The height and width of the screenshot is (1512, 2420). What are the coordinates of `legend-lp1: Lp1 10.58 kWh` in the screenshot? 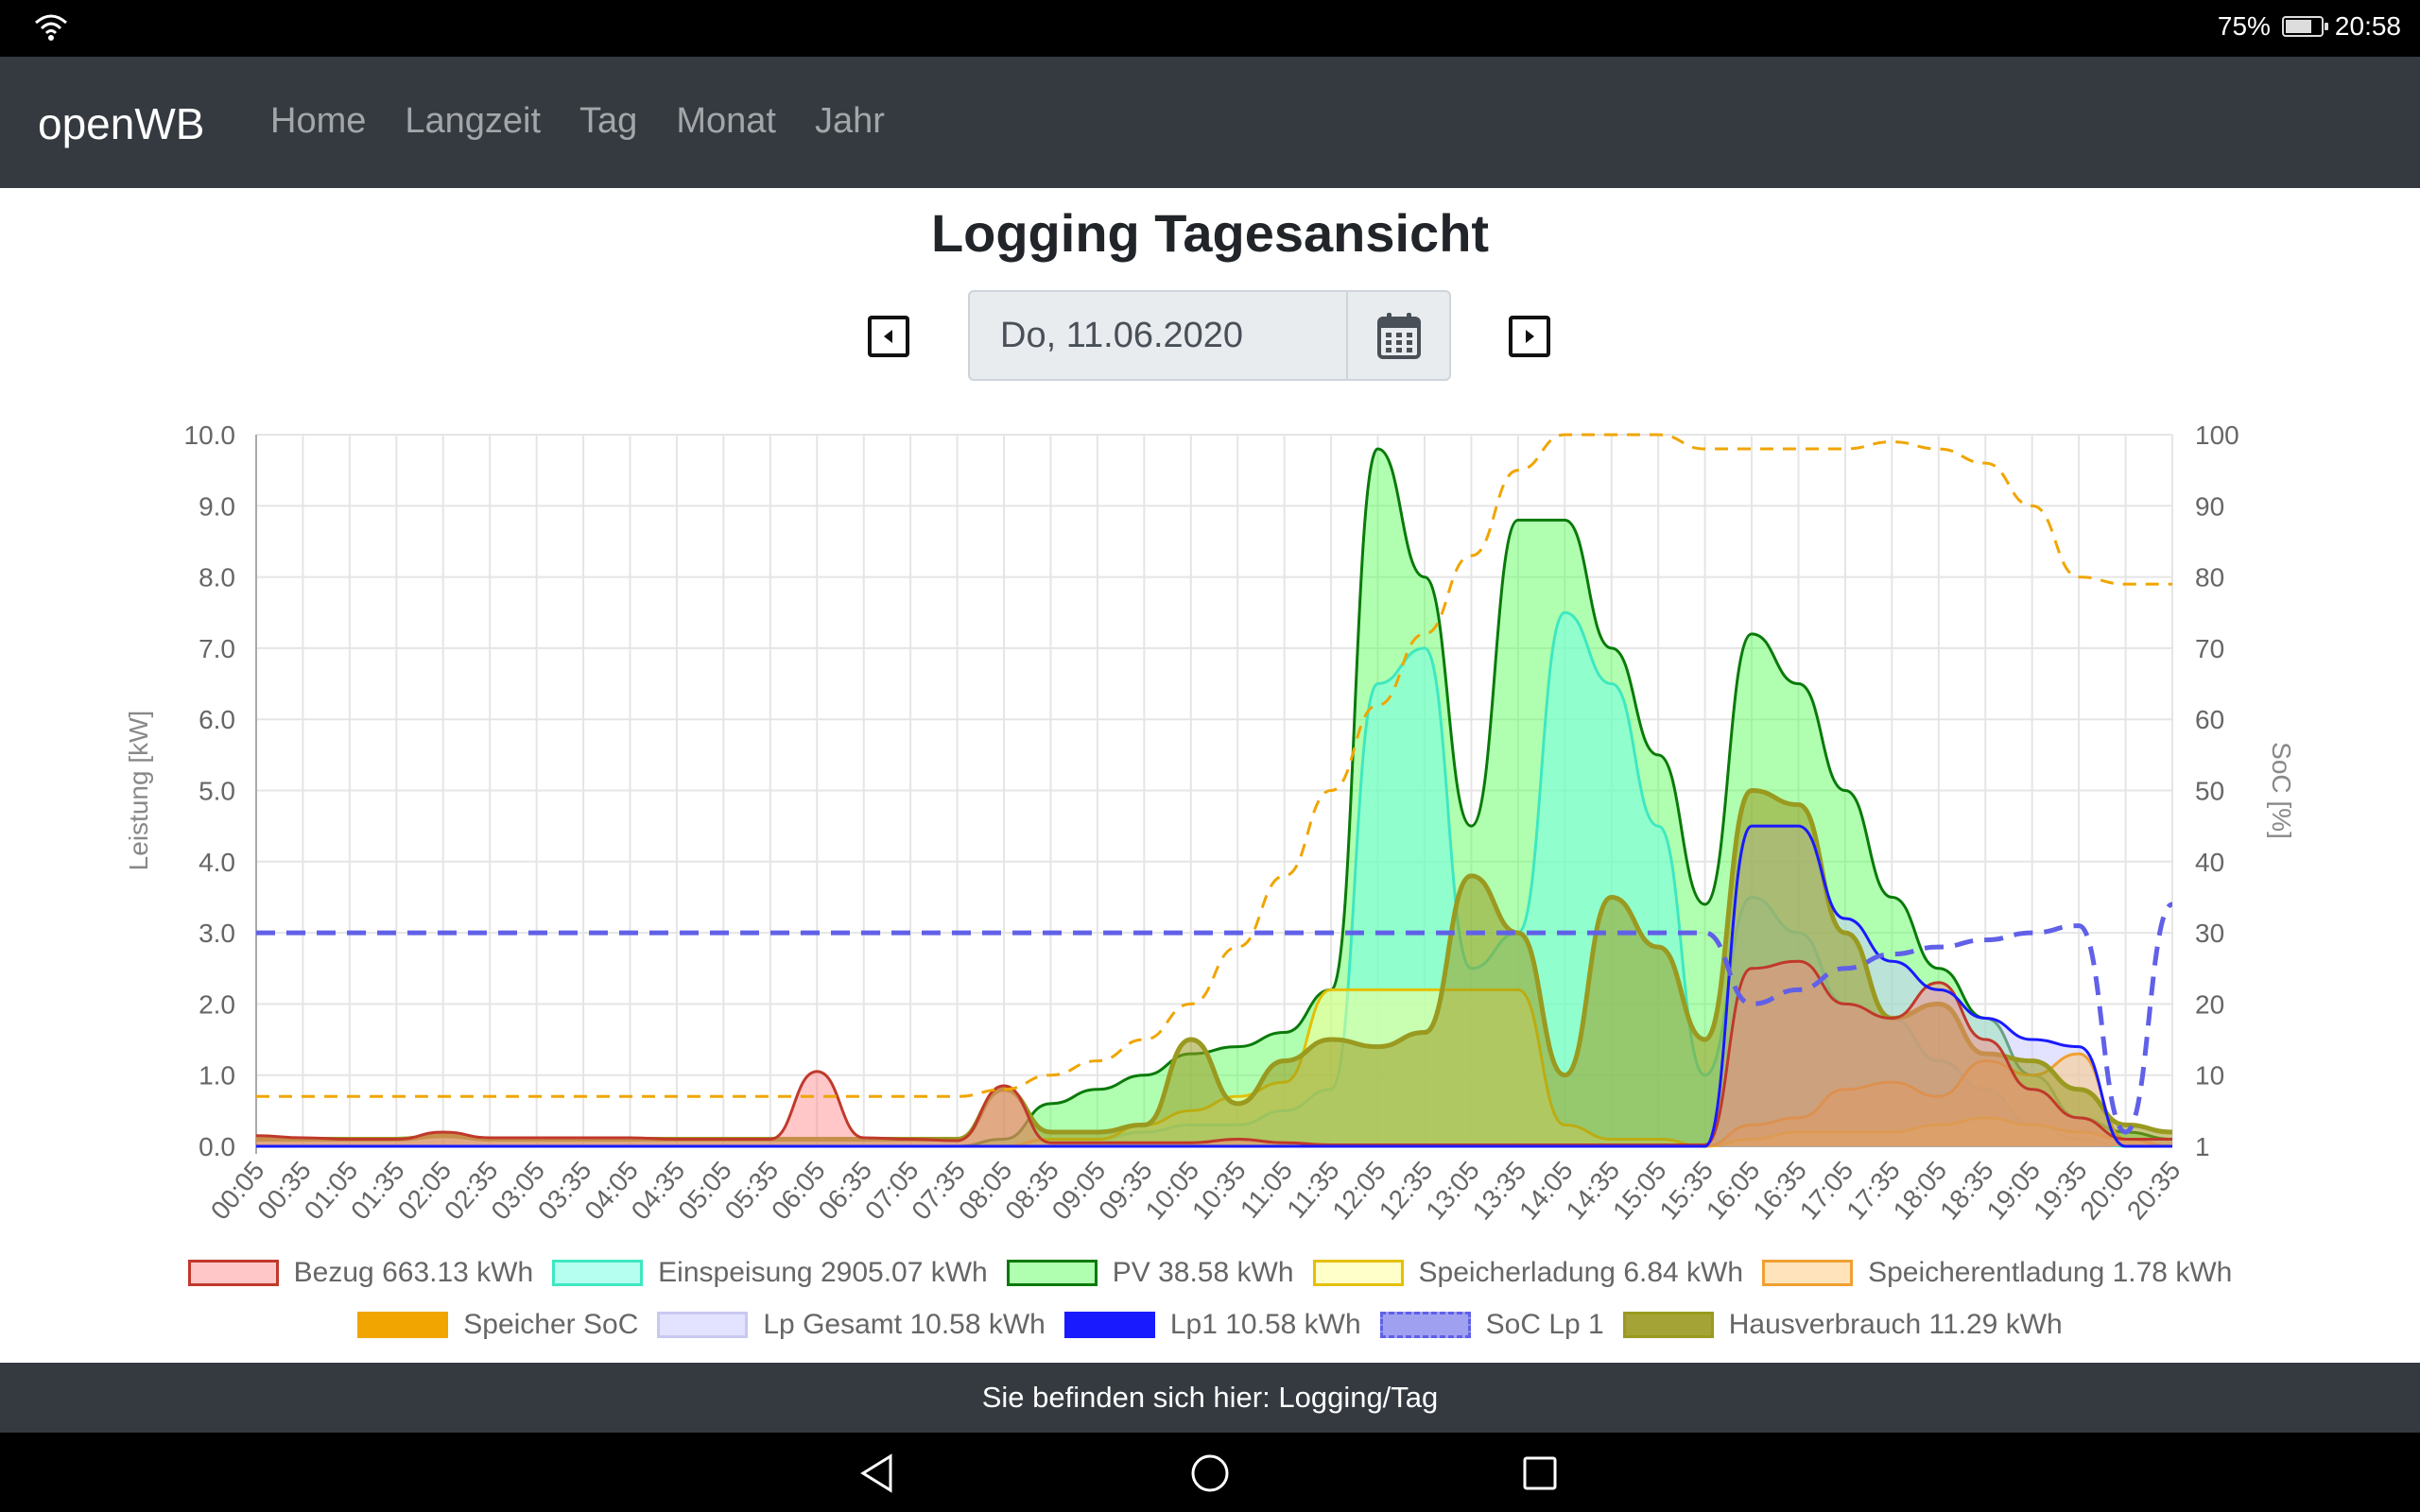 It's located at (1212, 1325).